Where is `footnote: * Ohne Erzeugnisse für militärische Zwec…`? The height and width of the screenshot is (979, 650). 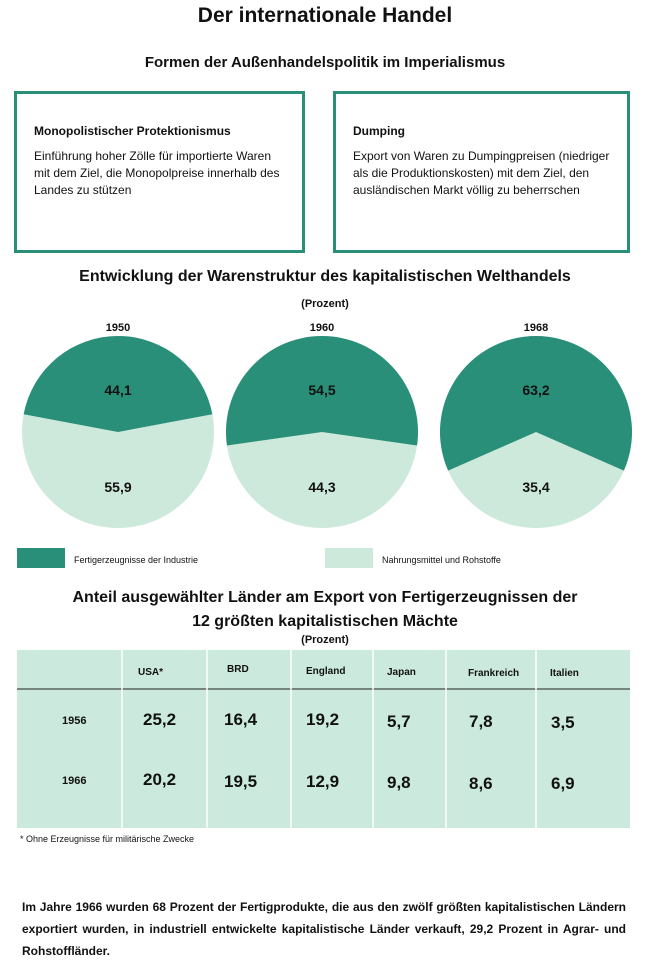
footnote: * Ohne Erzeugnisse für militärische Zwec… is located at coordinates (107, 839).